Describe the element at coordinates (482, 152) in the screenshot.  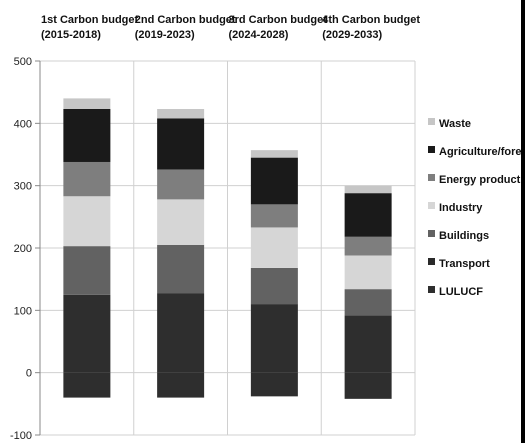
I see `legend-label: Agriculture/forestry` at that location.